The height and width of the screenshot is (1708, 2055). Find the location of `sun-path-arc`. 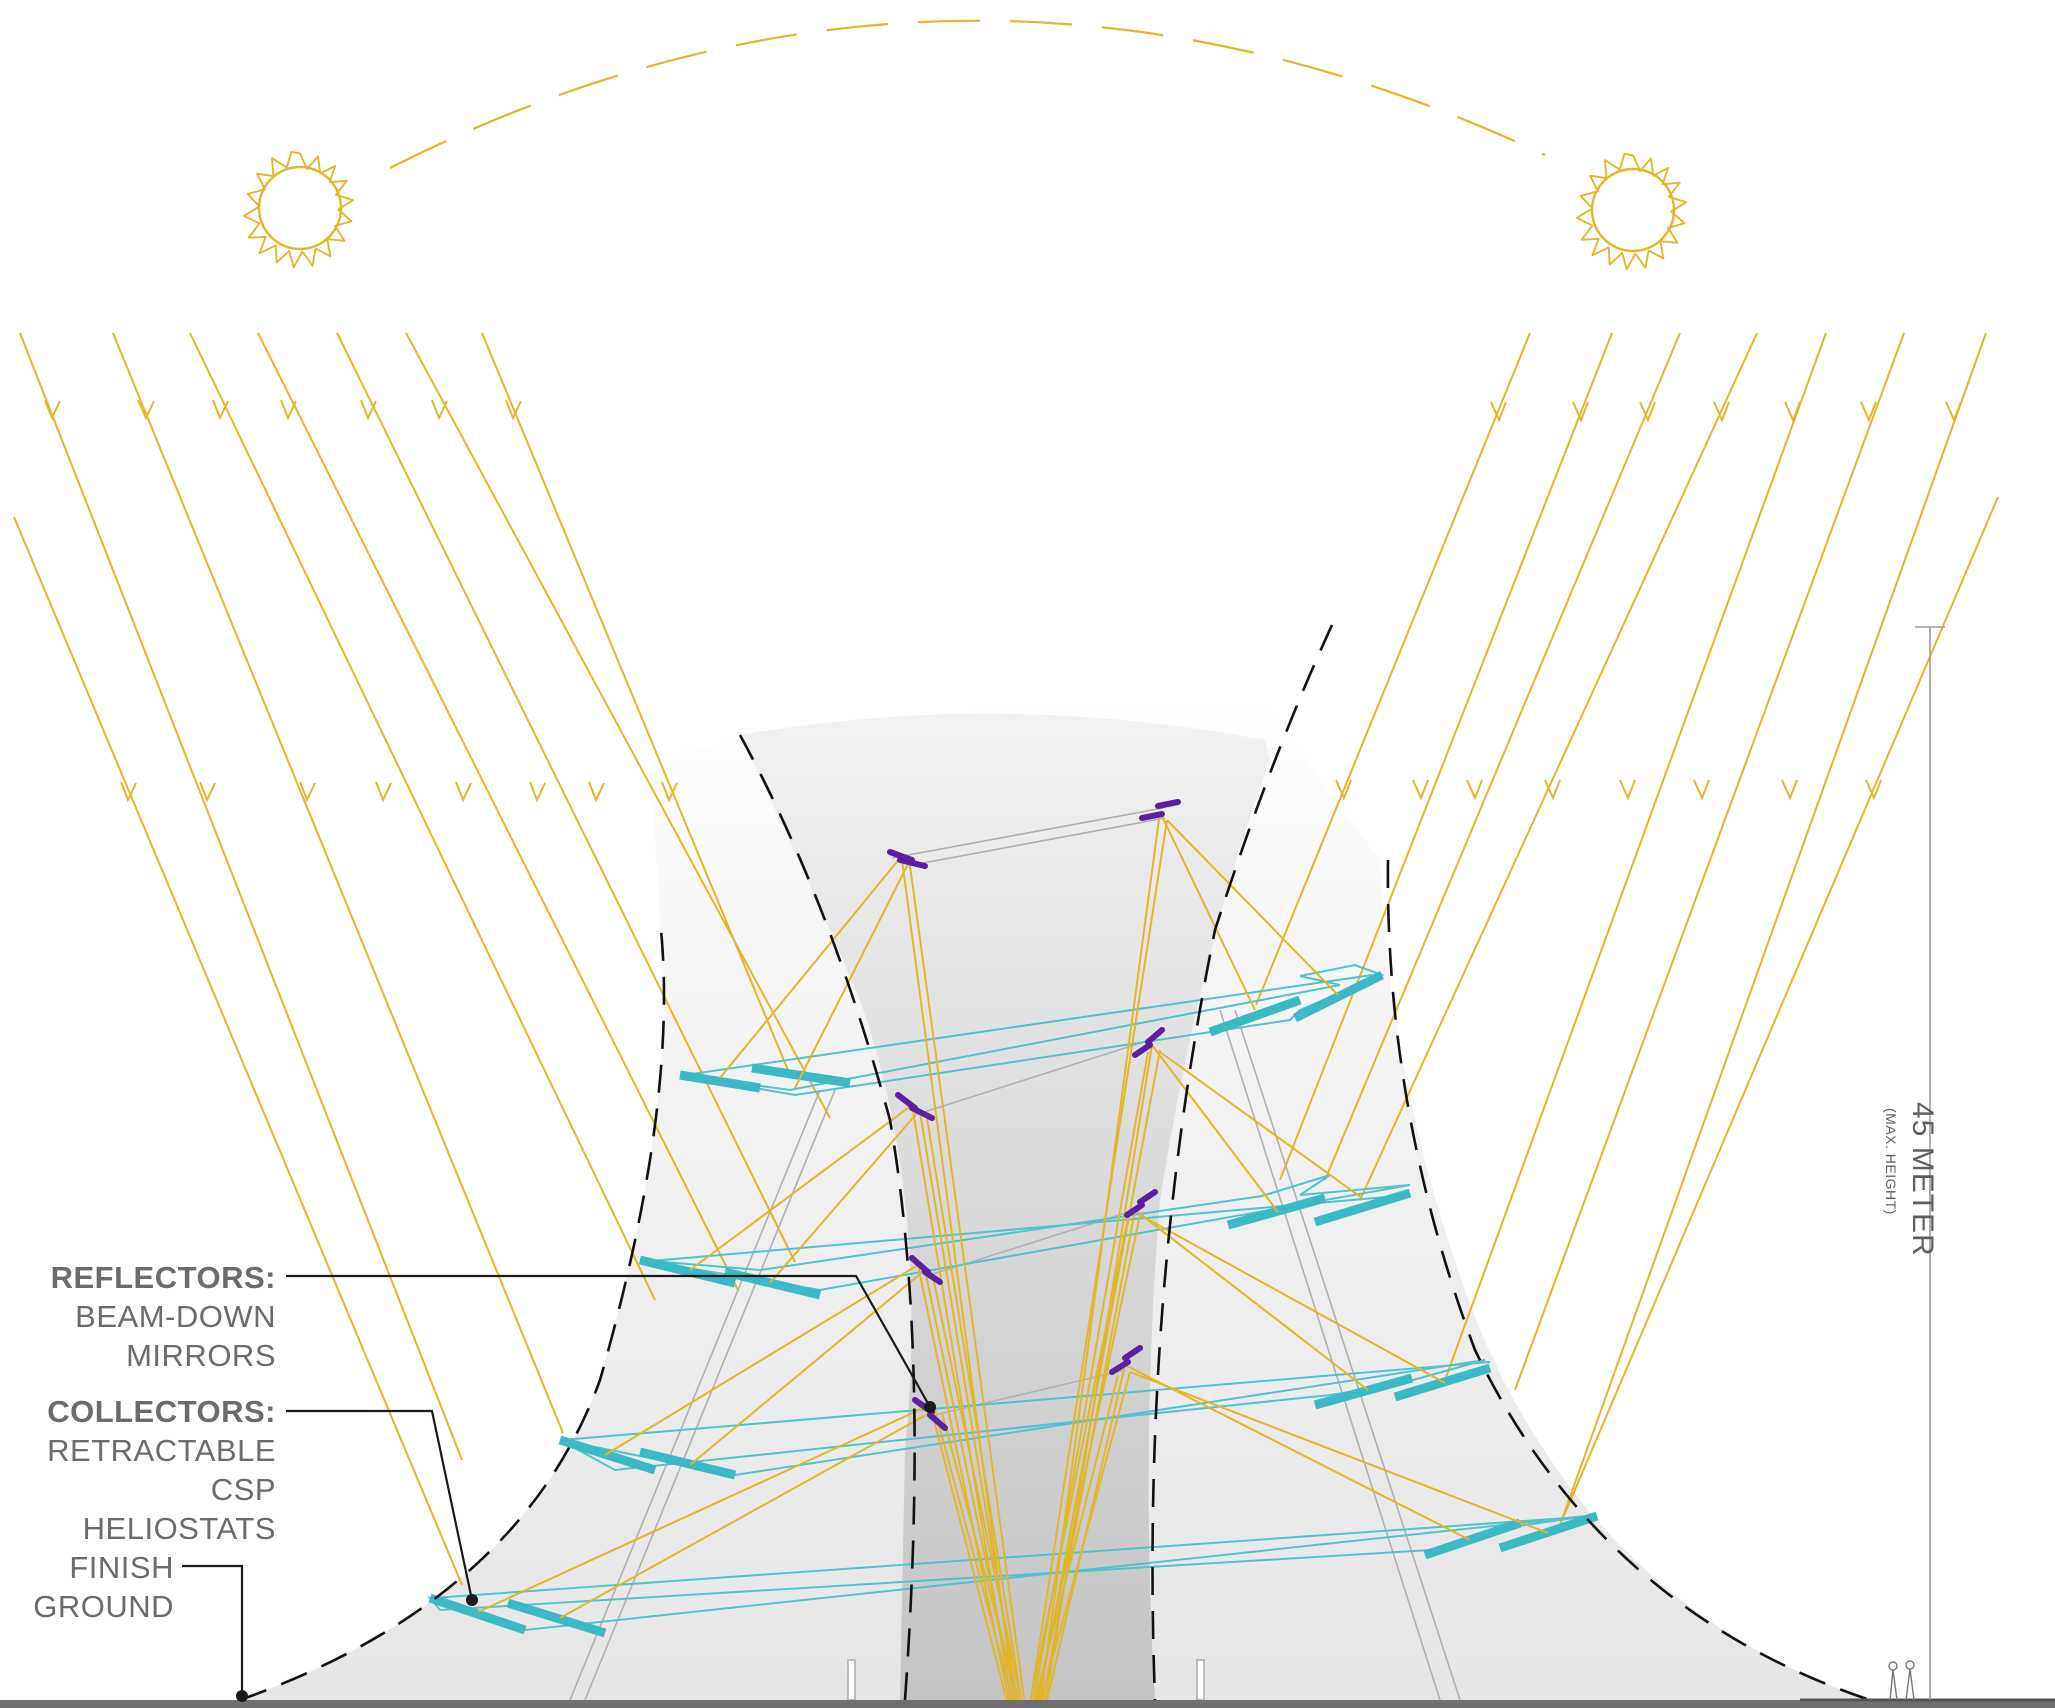

sun-path-arc is located at coordinates (967, 94).